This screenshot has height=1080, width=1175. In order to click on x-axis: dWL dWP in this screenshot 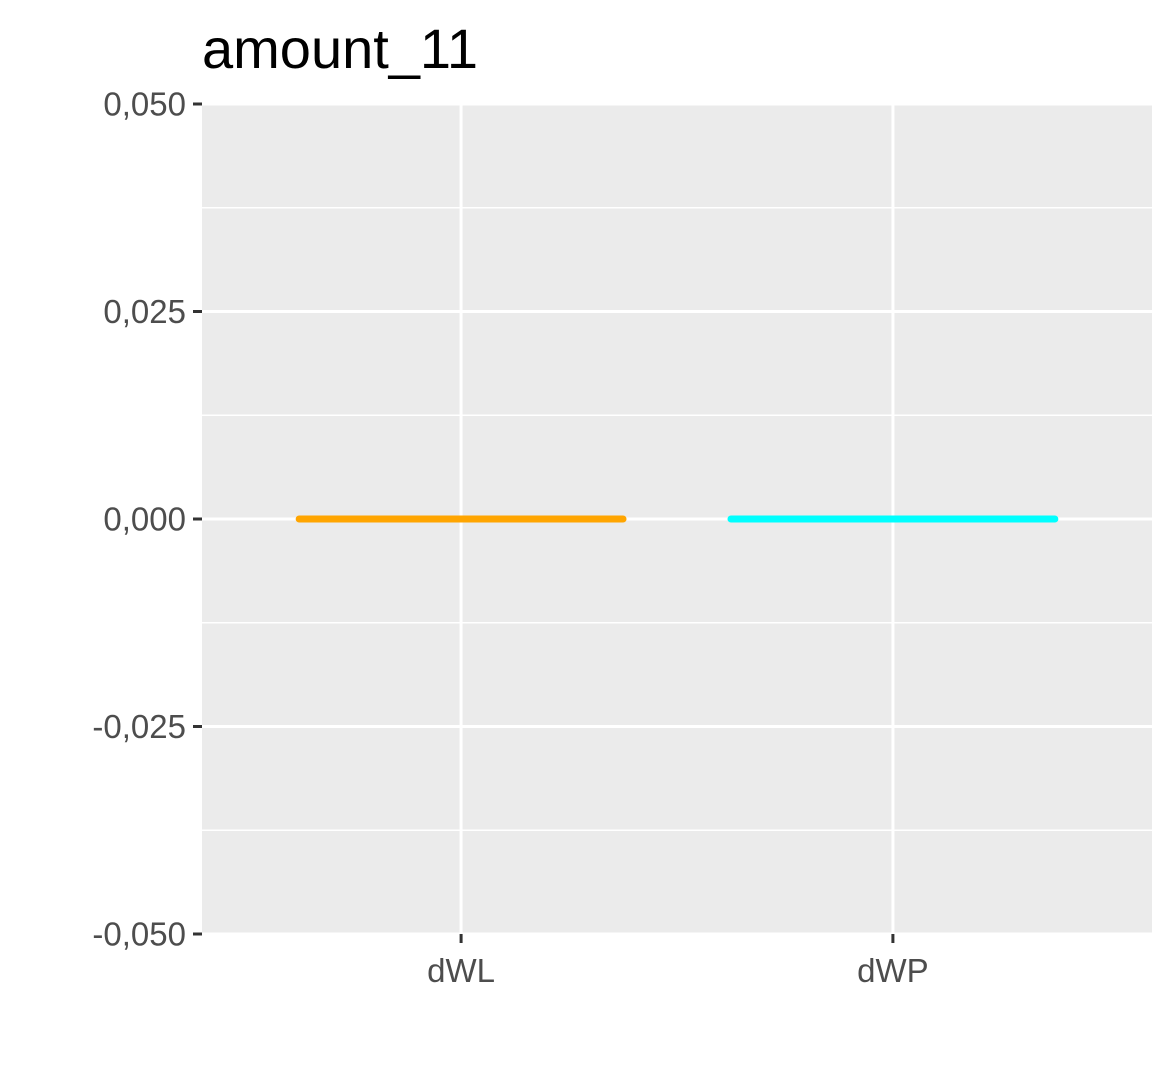, I will do `click(678, 961)`.